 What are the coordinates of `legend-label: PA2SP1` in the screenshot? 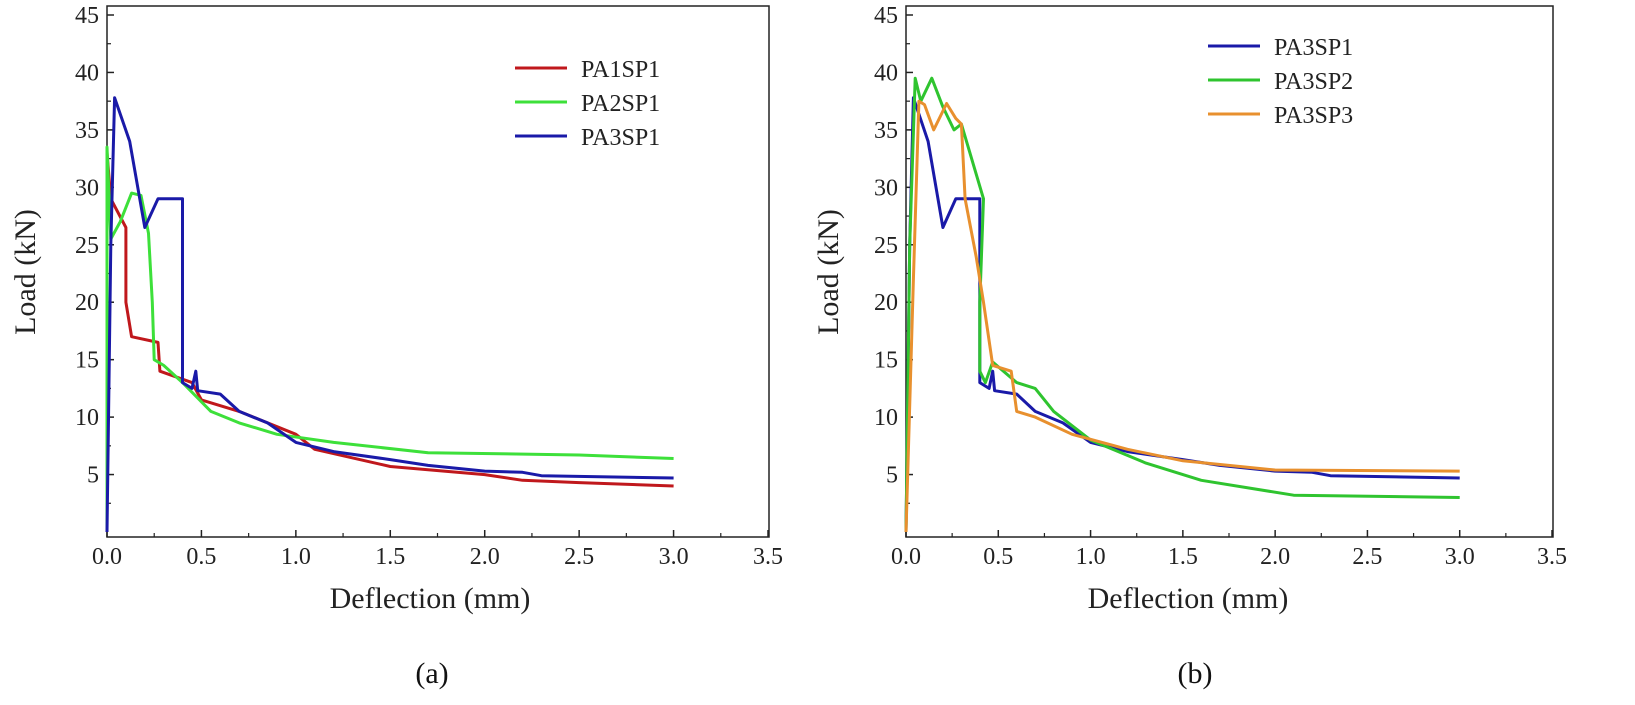 It's located at (620, 104).